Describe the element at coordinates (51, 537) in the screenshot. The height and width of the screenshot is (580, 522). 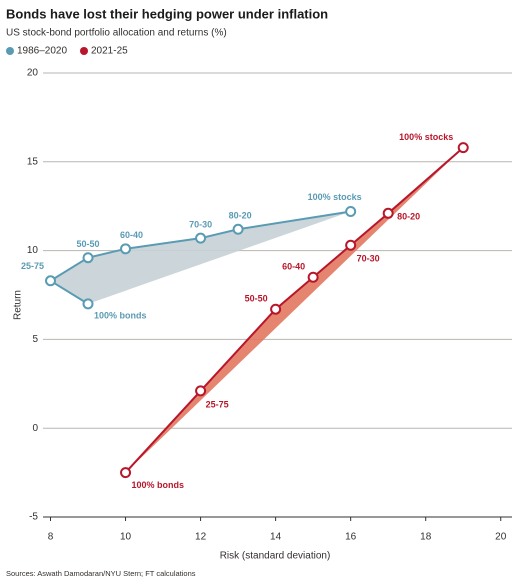
I see `x-tick-label: 8` at that location.